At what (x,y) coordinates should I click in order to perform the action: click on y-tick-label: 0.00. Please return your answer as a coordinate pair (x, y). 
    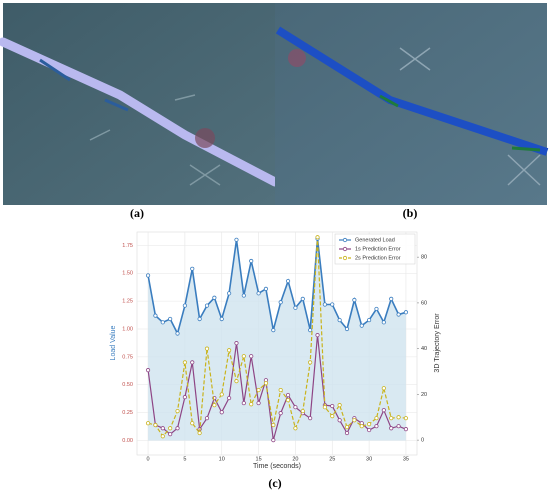
    Looking at the image, I should click on (127, 441).